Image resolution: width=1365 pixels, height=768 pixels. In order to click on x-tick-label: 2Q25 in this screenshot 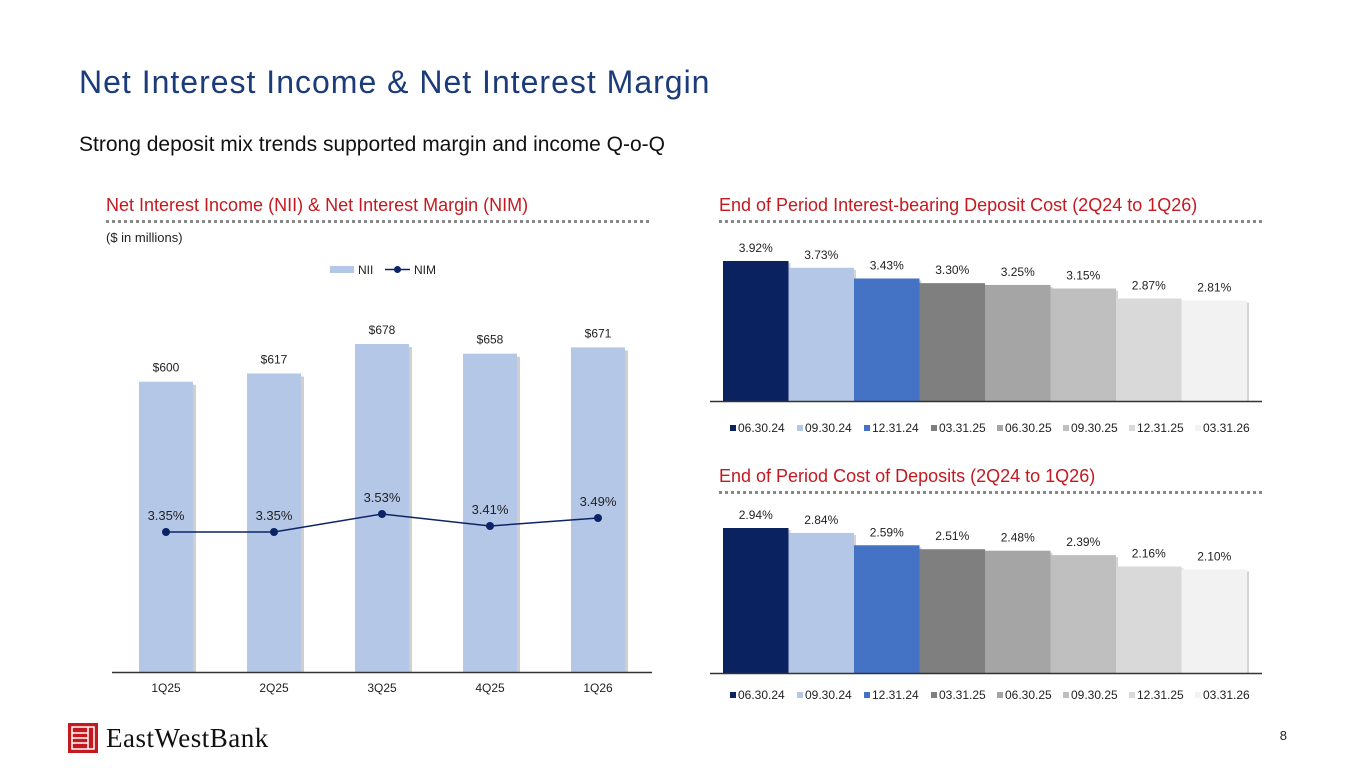, I will do `click(274, 688)`.